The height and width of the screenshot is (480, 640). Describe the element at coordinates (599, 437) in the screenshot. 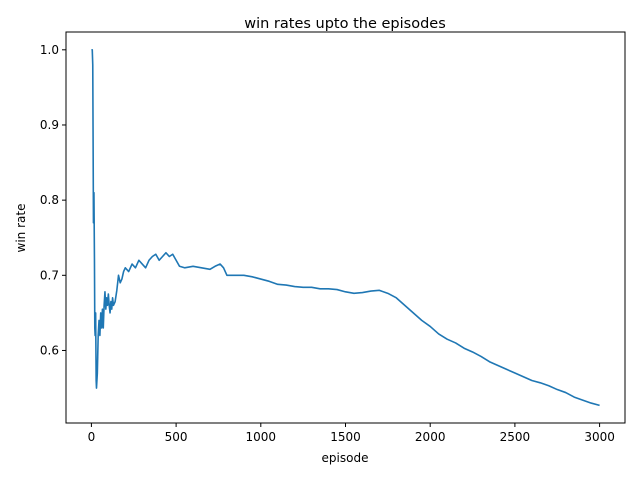

I see `x-tick-label: 3000` at that location.